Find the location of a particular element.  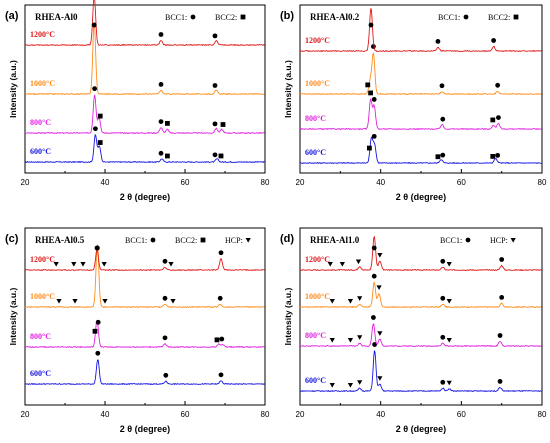

series-line-800°C is located at coordinates (421, 114).